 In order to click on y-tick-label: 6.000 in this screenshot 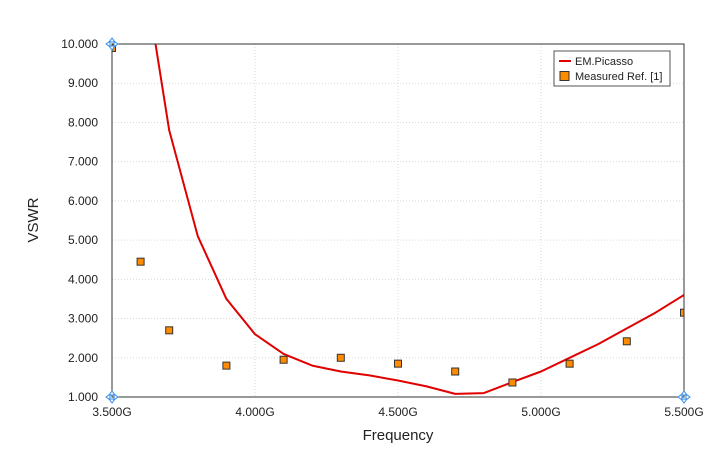, I will do `click(83, 201)`.